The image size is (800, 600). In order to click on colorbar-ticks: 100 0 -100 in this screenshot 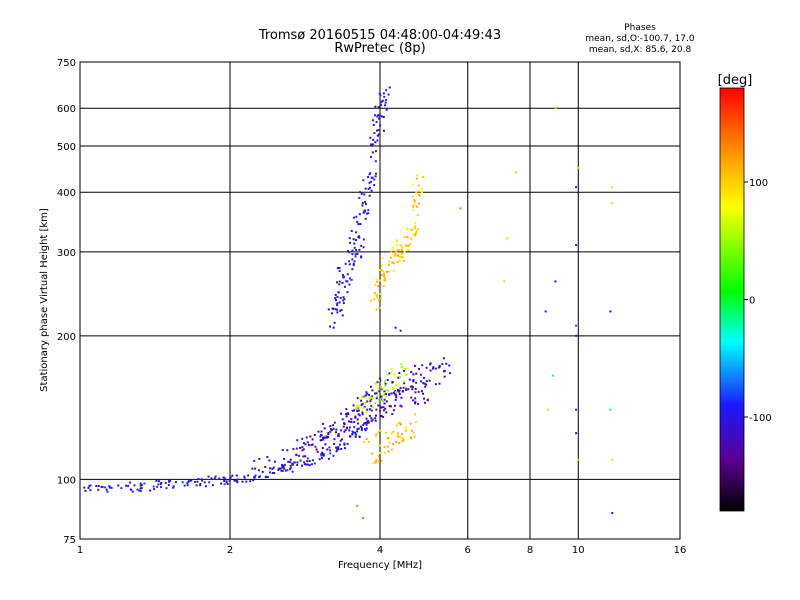, I will do `click(758, 301)`.